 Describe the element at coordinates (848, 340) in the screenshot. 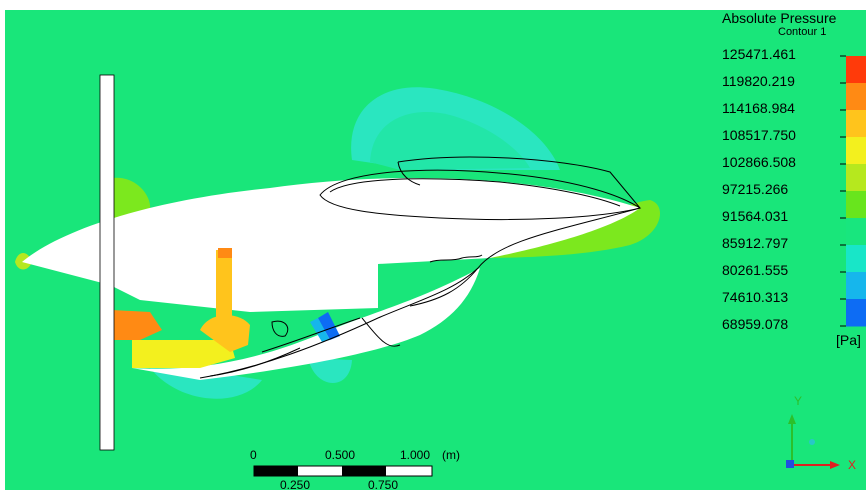

I see `legend-unit: [Pa]` at that location.